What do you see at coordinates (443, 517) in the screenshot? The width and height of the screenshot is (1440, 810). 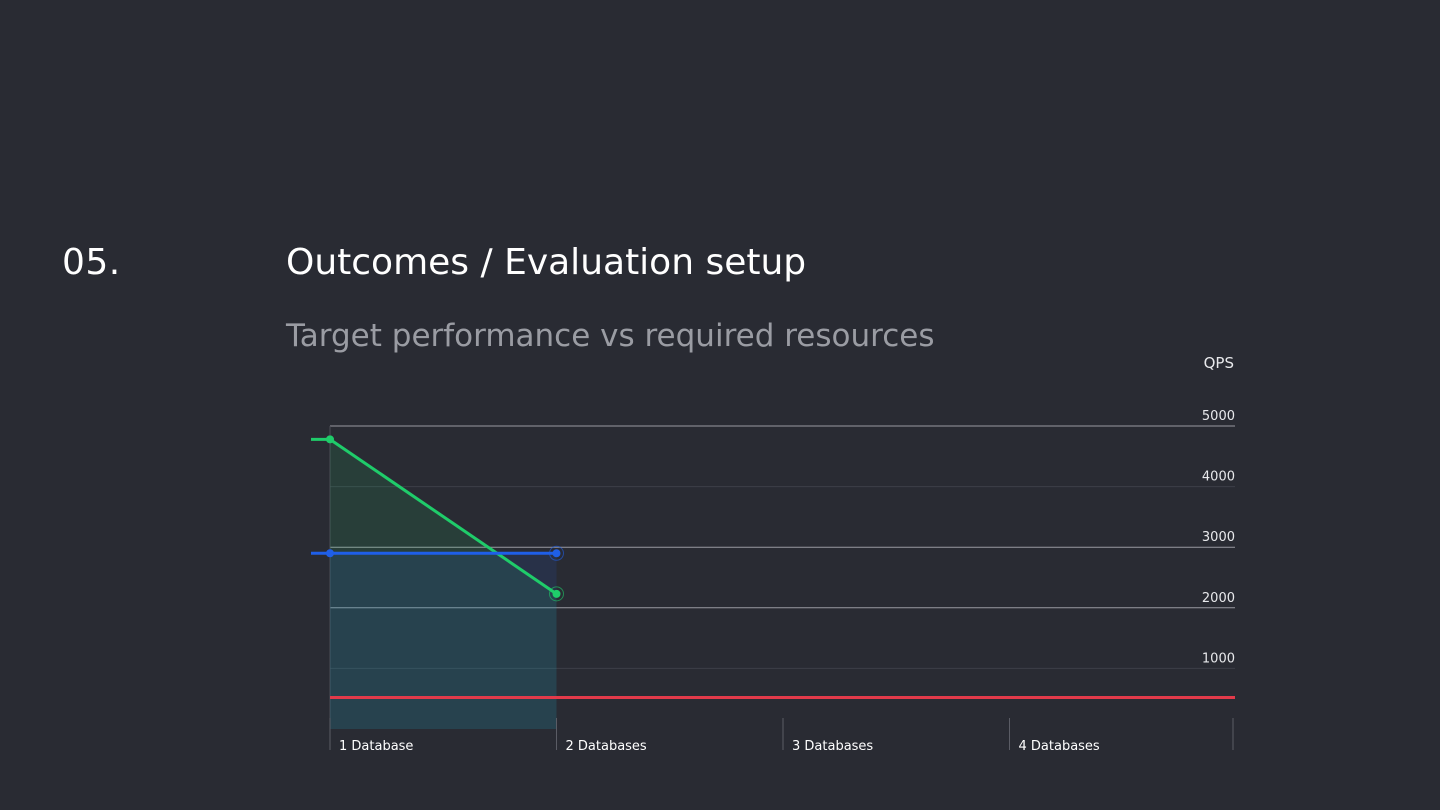 I see `series-line` at bounding box center [443, 517].